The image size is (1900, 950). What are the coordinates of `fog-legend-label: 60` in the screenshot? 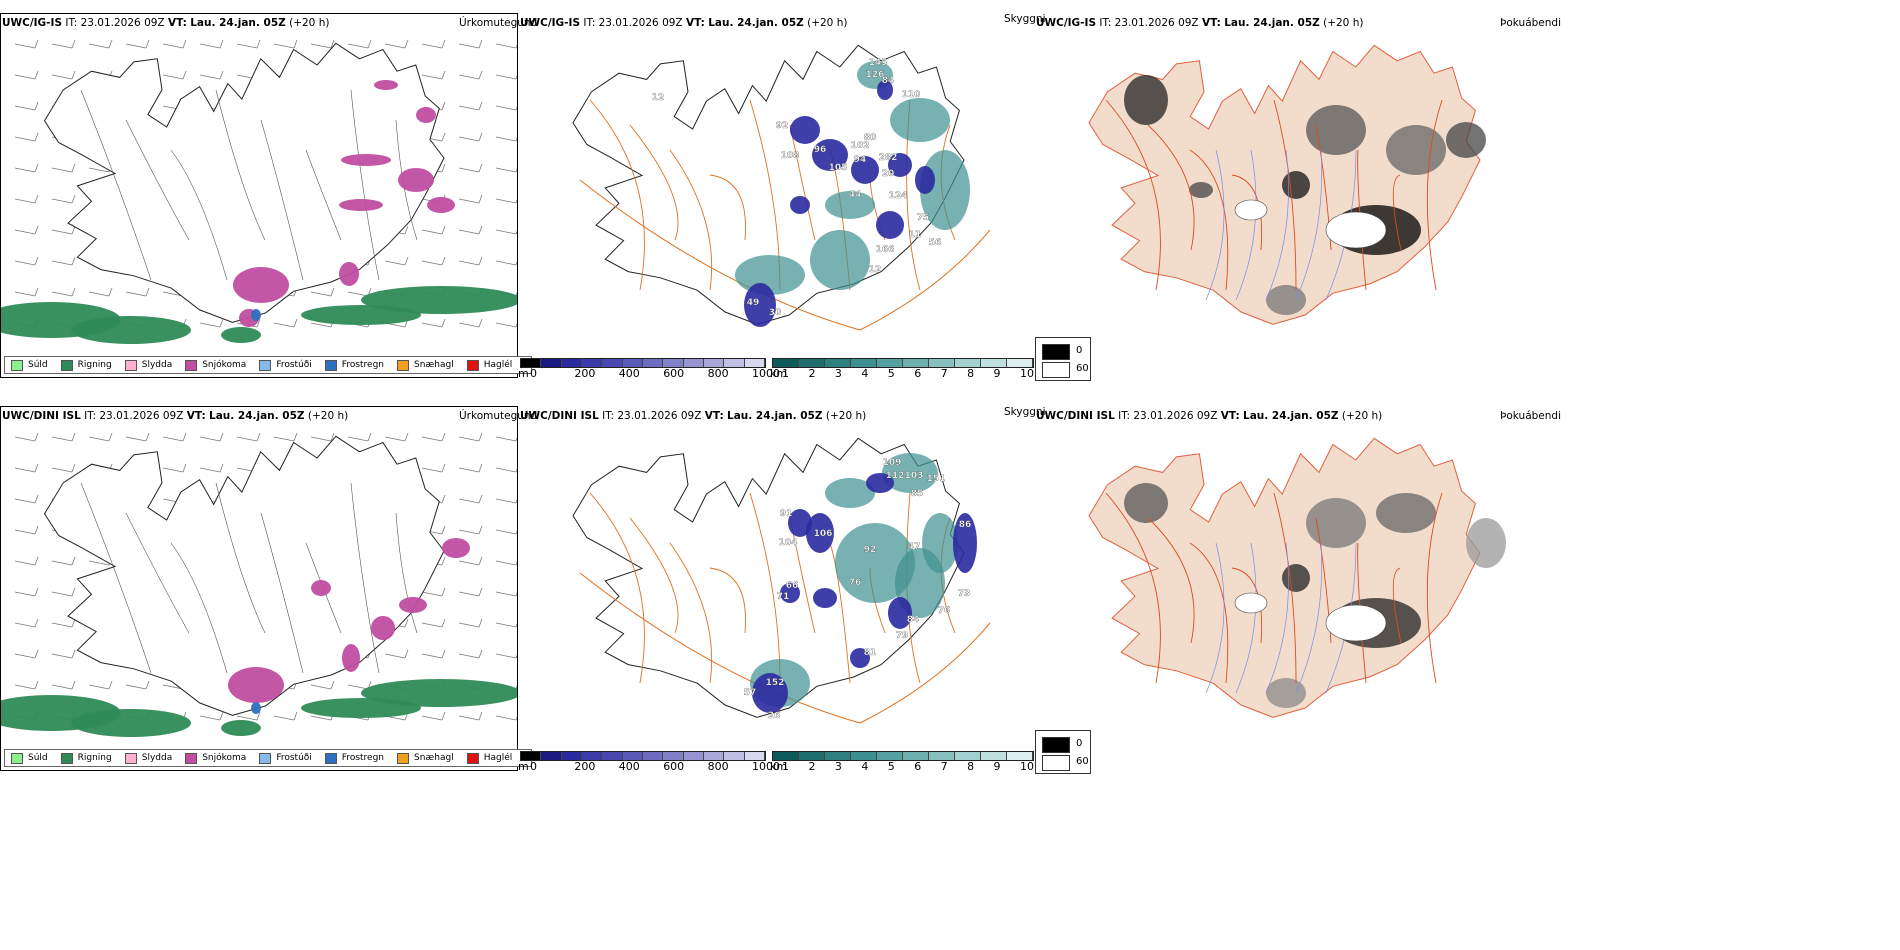 It's located at (1082, 761).